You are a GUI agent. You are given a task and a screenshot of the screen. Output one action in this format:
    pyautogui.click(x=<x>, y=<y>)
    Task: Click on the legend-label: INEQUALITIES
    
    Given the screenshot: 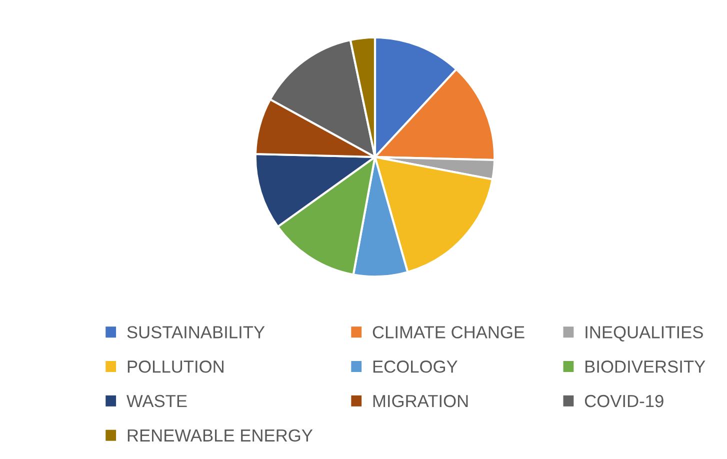 What is the action you would take?
    pyautogui.click(x=644, y=334)
    